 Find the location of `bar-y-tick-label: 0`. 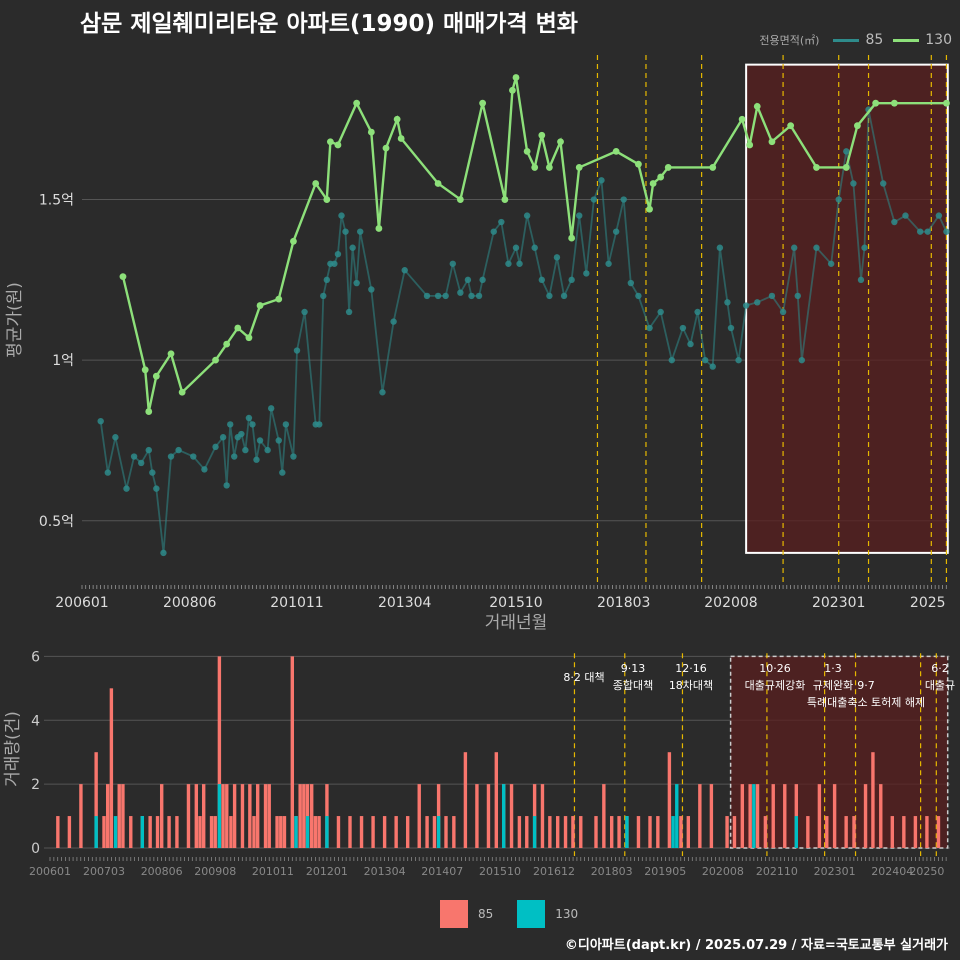

bar-y-tick-label: 0 is located at coordinates (35, 849).